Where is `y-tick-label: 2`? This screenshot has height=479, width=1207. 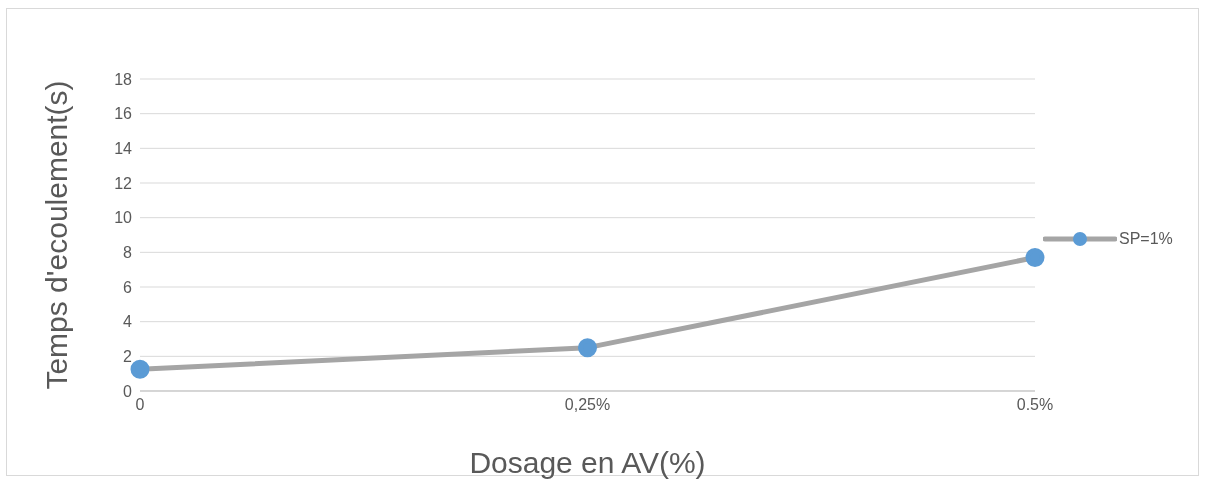
y-tick-label: 2 is located at coordinates (128, 357).